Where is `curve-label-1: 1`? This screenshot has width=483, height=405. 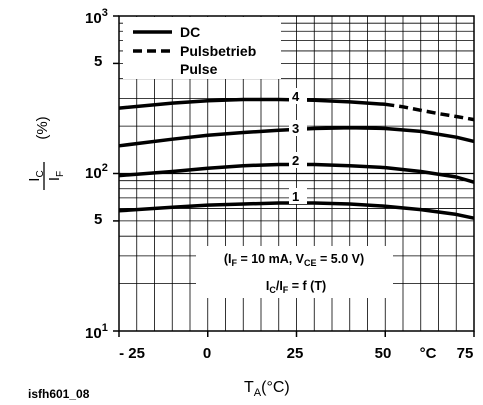 curve-label-1: 1 is located at coordinates (295, 196).